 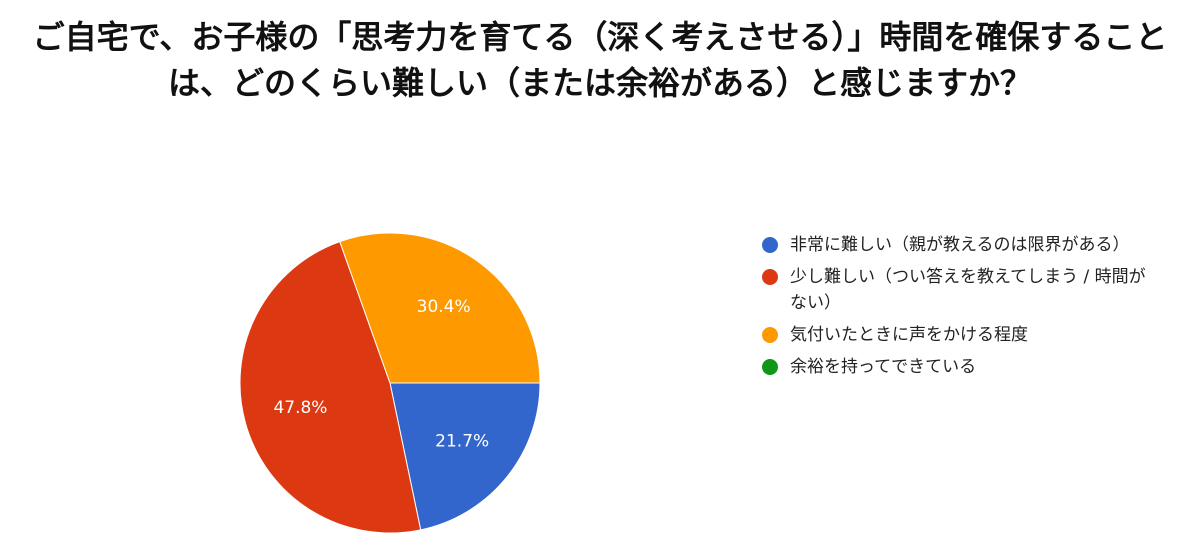 What do you see at coordinates (300, 408) in the screenshot?
I see `data-label: 47.8%` at bounding box center [300, 408].